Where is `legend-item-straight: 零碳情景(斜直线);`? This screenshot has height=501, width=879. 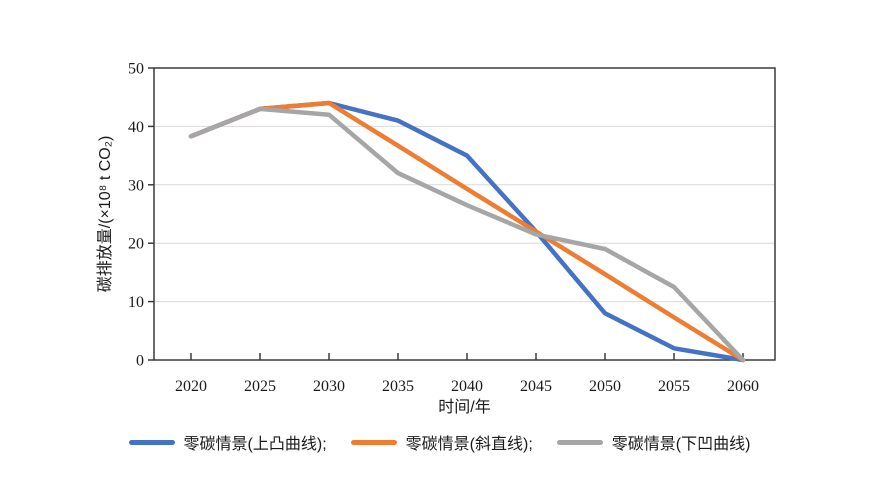
legend-item-straight: 零碳情景(斜直线); is located at coordinates (441, 442).